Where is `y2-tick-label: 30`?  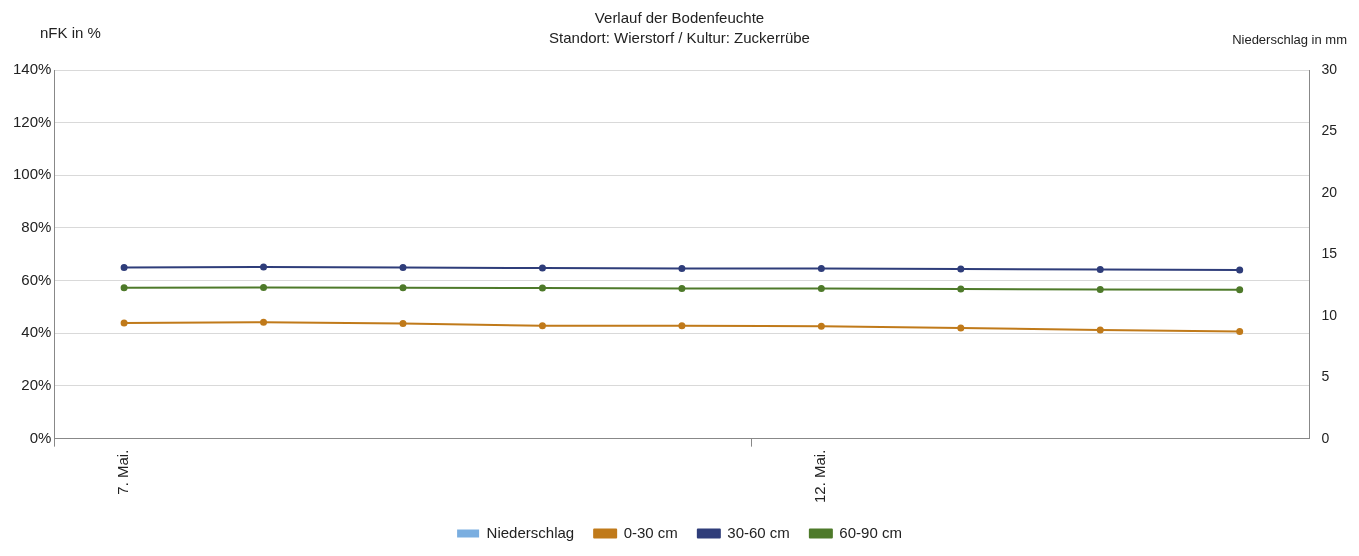
y2-tick-label: 30 is located at coordinates (1329, 68).